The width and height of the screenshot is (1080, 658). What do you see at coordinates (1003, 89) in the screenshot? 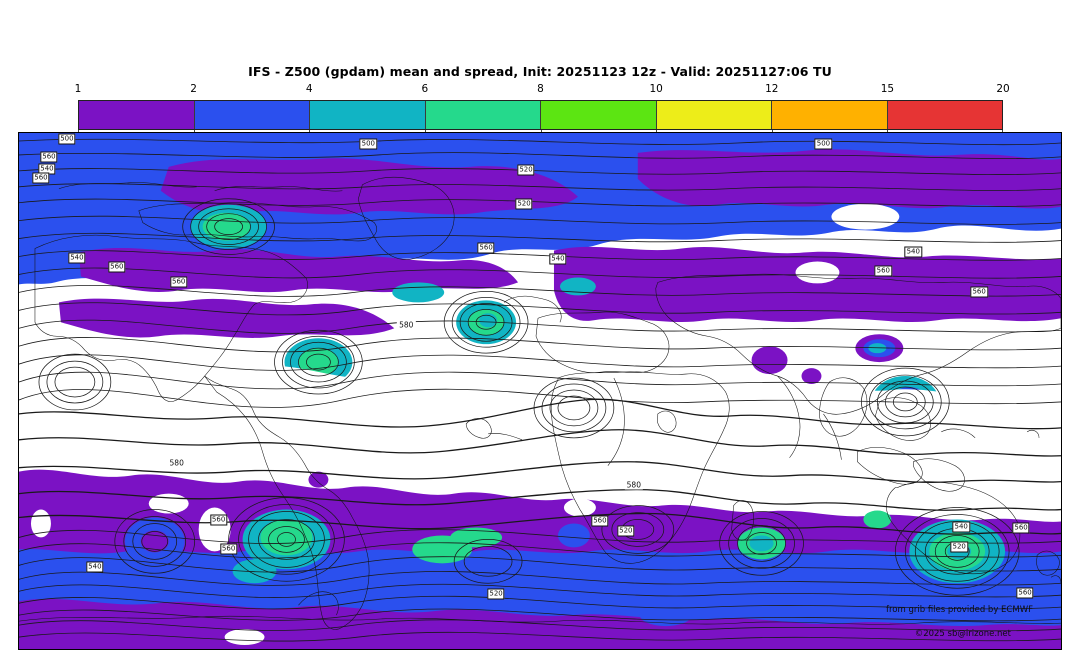
I see `colorbar-tick-20: 20` at bounding box center [1003, 89].